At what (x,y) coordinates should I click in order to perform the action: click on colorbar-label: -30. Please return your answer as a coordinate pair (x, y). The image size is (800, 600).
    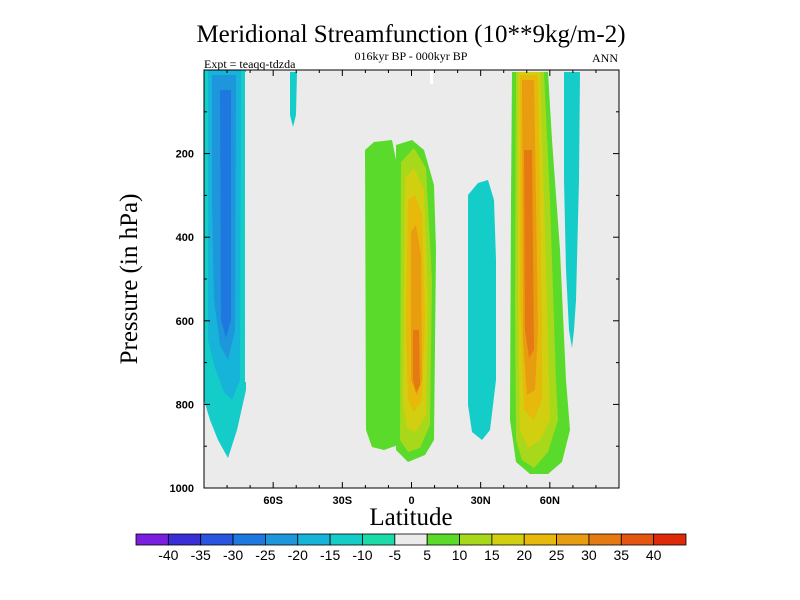
    Looking at the image, I should click on (233, 555).